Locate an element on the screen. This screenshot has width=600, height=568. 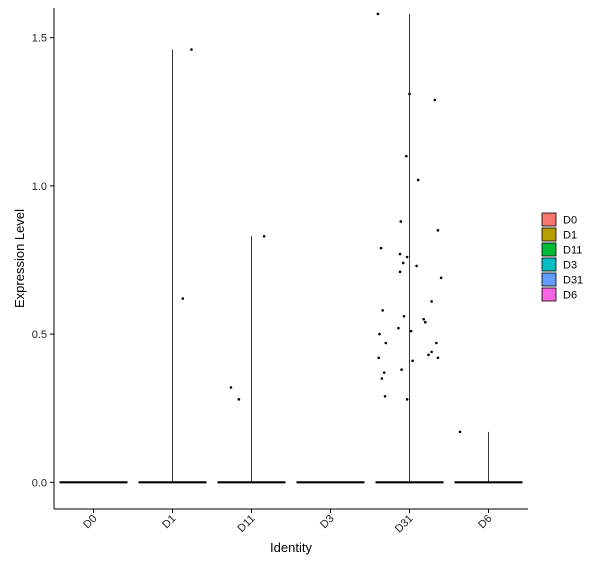
y-tick-label: 1.0 is located at coordinates (39, 187).